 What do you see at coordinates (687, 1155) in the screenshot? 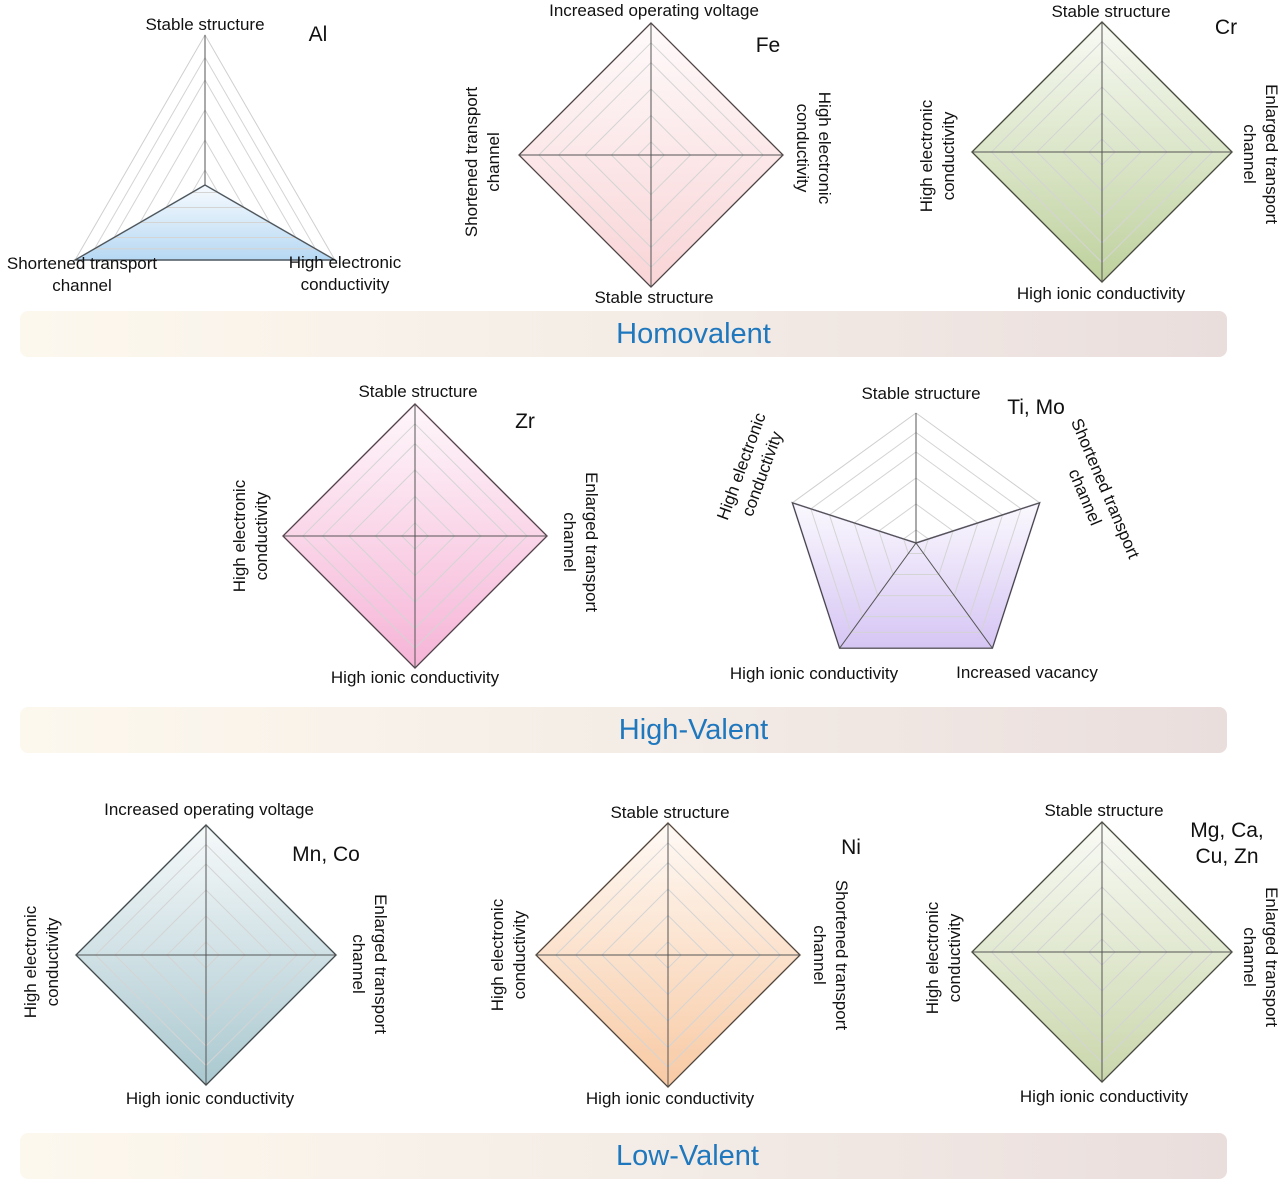
I see `group-title-low-valent: Low-Valent` at bounding box center [687, 1155].